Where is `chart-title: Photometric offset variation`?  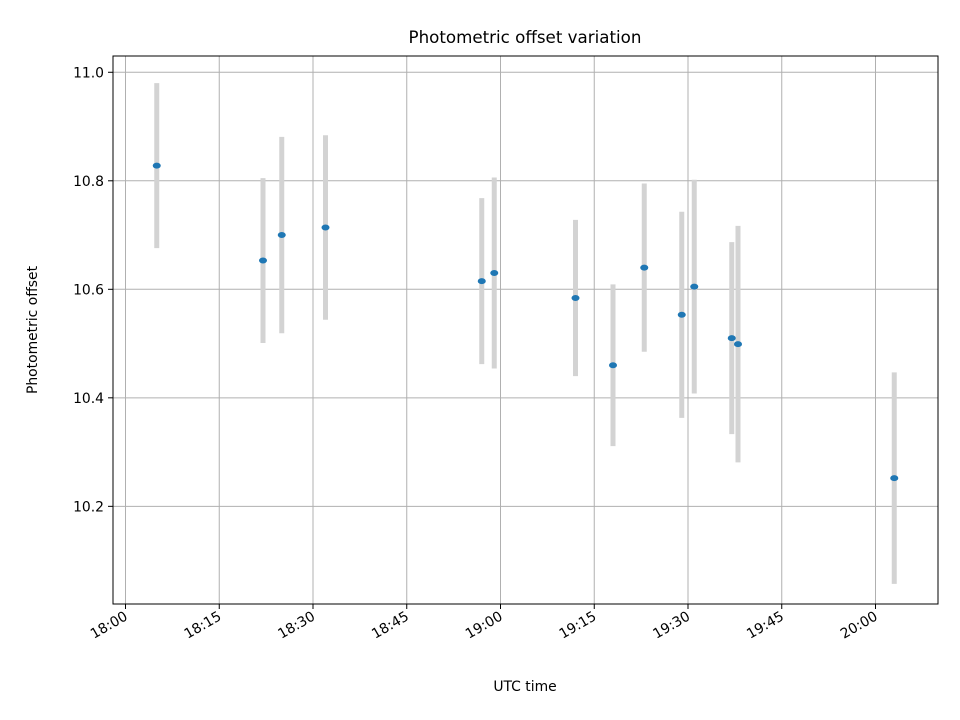 chart-title: Photometric offset variation is located at coordinates (525, 37).